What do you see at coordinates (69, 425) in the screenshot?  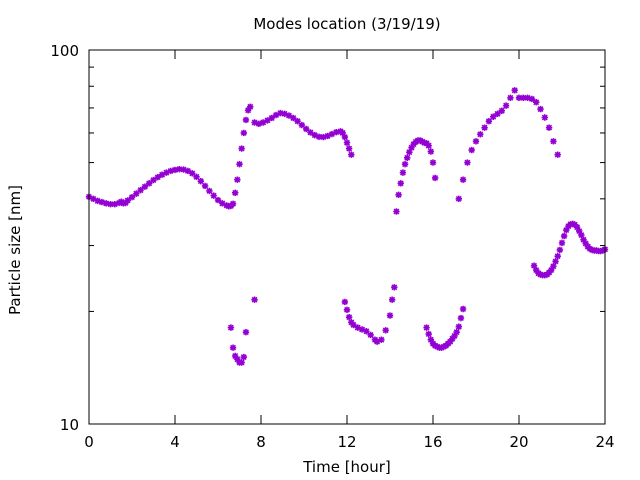 I see `y-tick-label: 10` at bounding box center [69, 425].